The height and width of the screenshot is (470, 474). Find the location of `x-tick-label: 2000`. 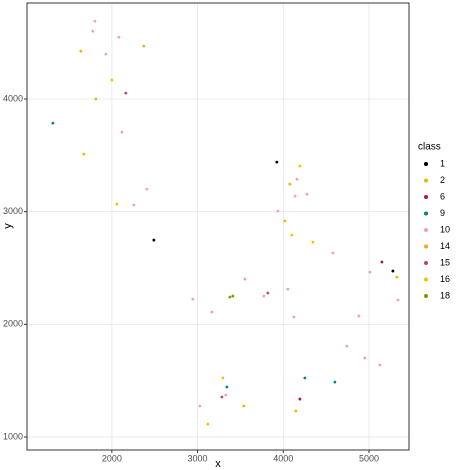

x-tick-label: 2000 is located at coordinates (112, 458).